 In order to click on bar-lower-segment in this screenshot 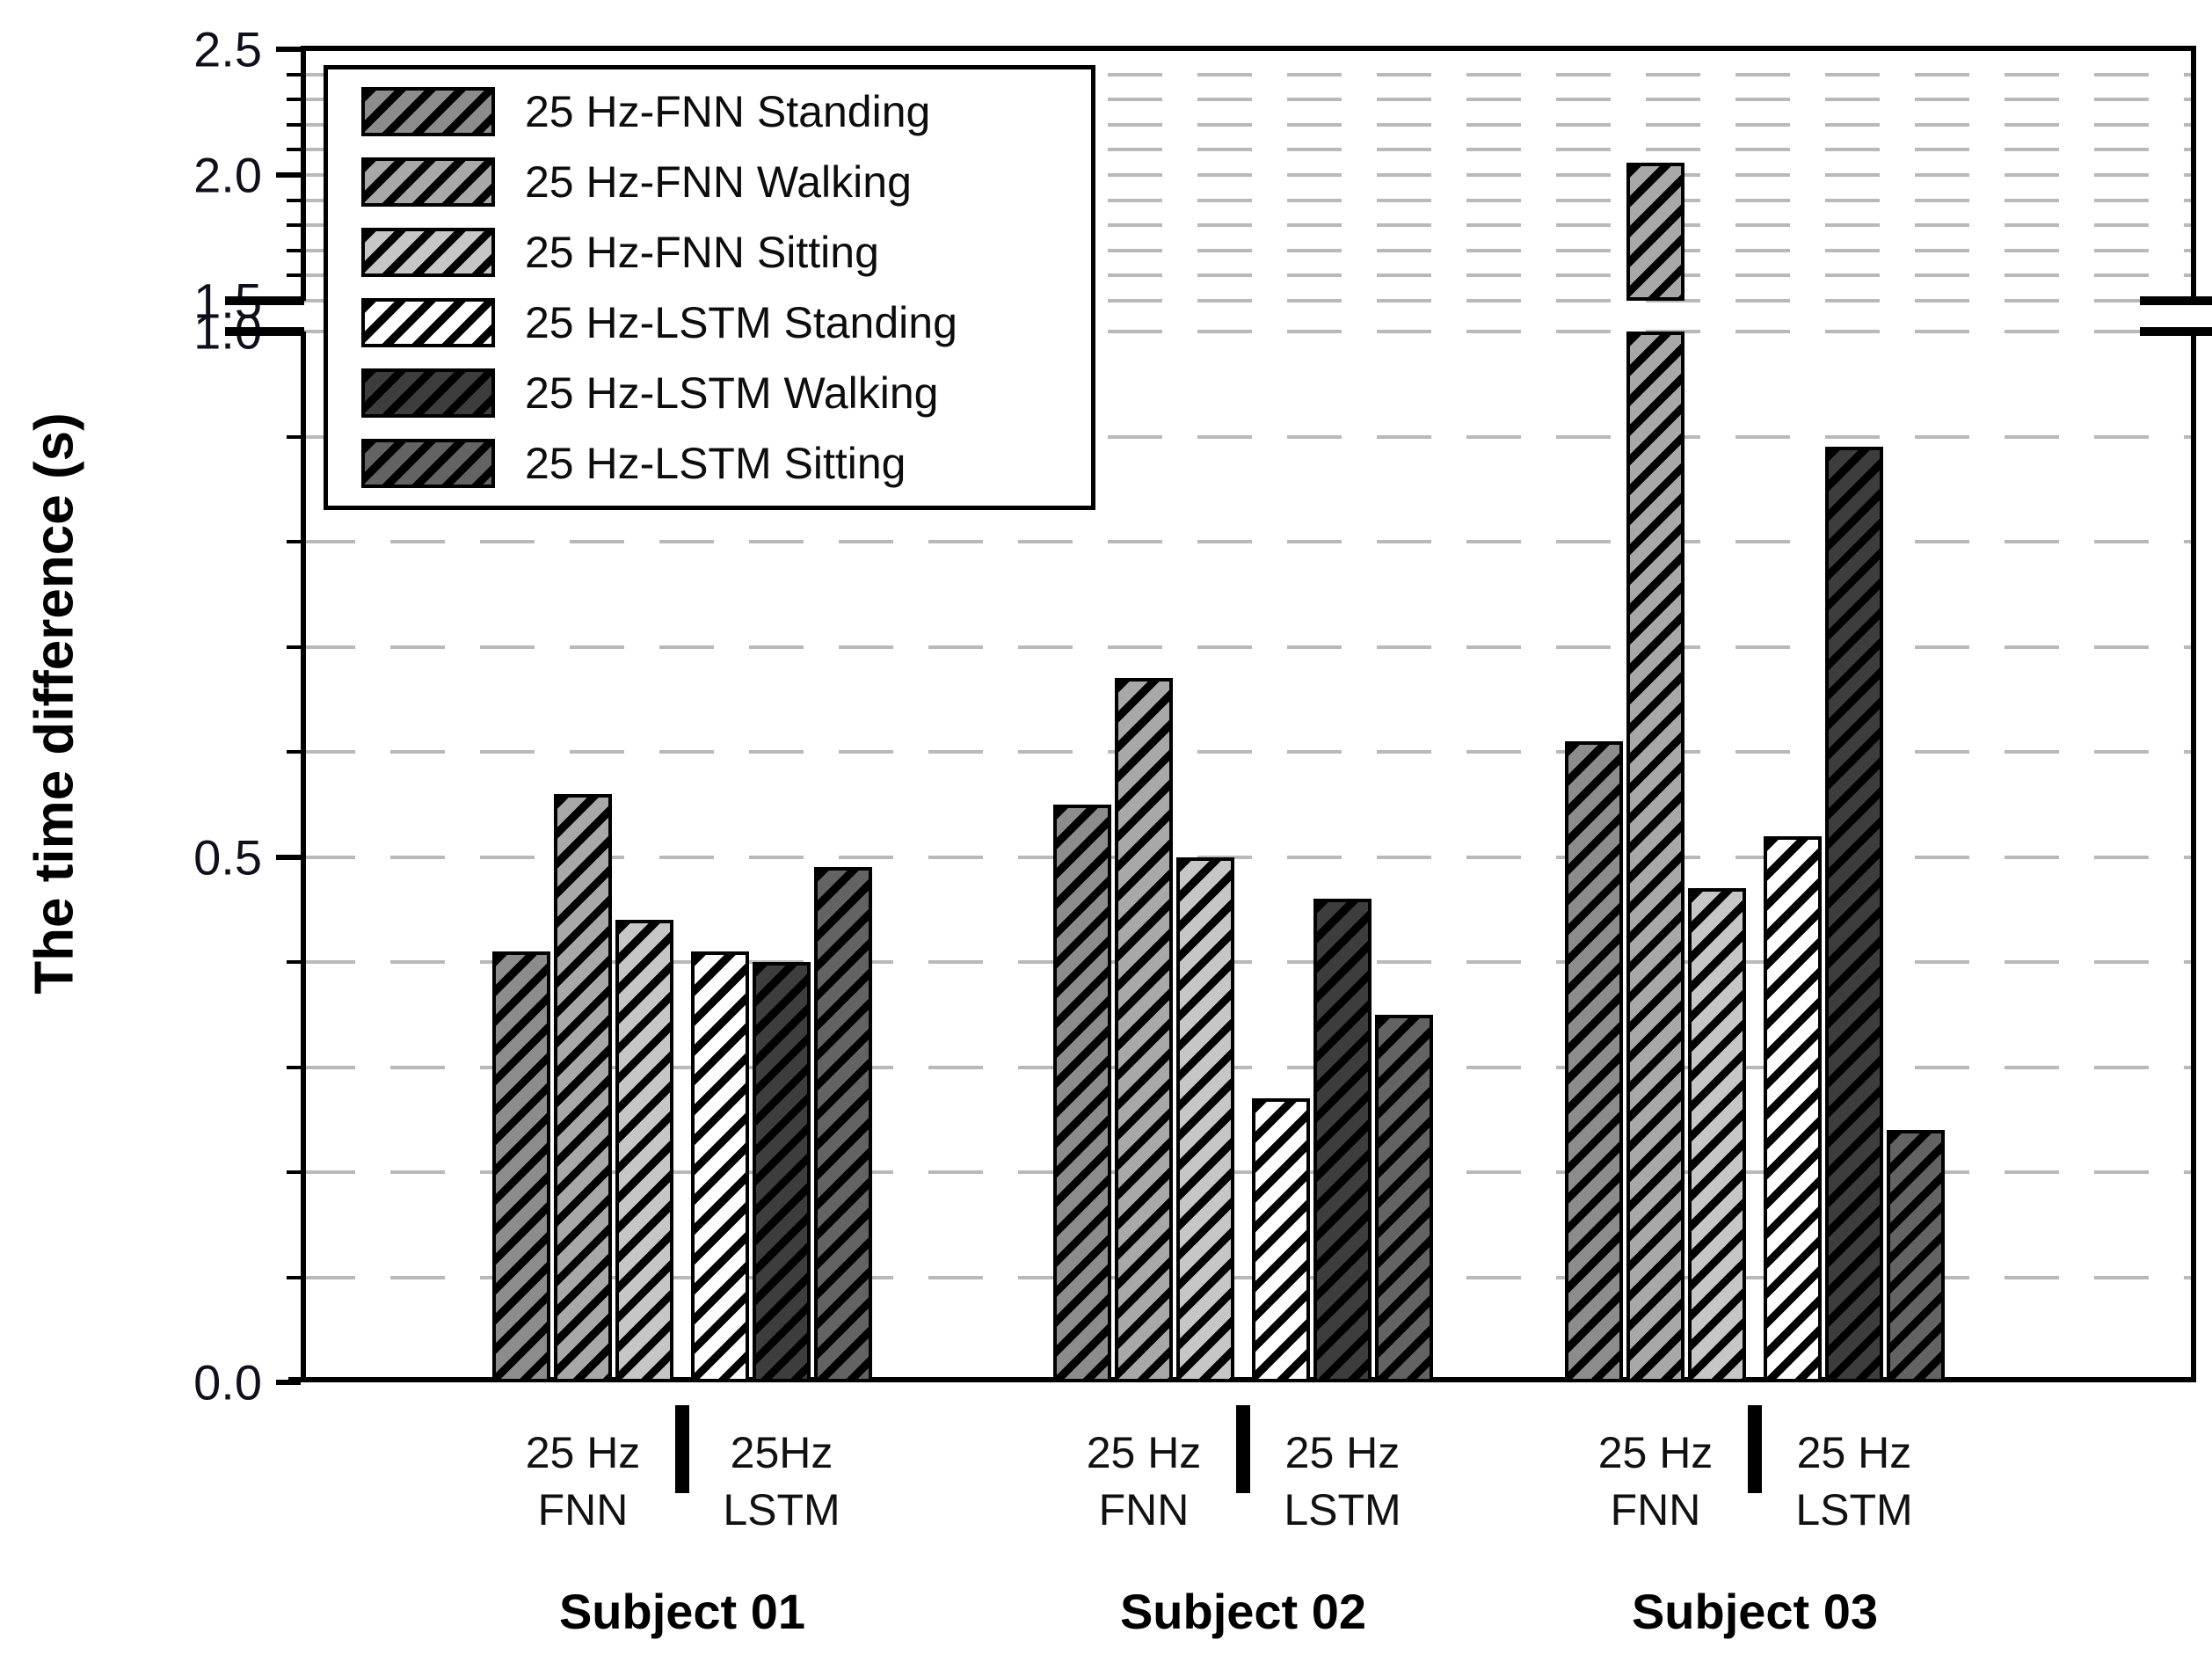, I will do `click(1655, 857)`.